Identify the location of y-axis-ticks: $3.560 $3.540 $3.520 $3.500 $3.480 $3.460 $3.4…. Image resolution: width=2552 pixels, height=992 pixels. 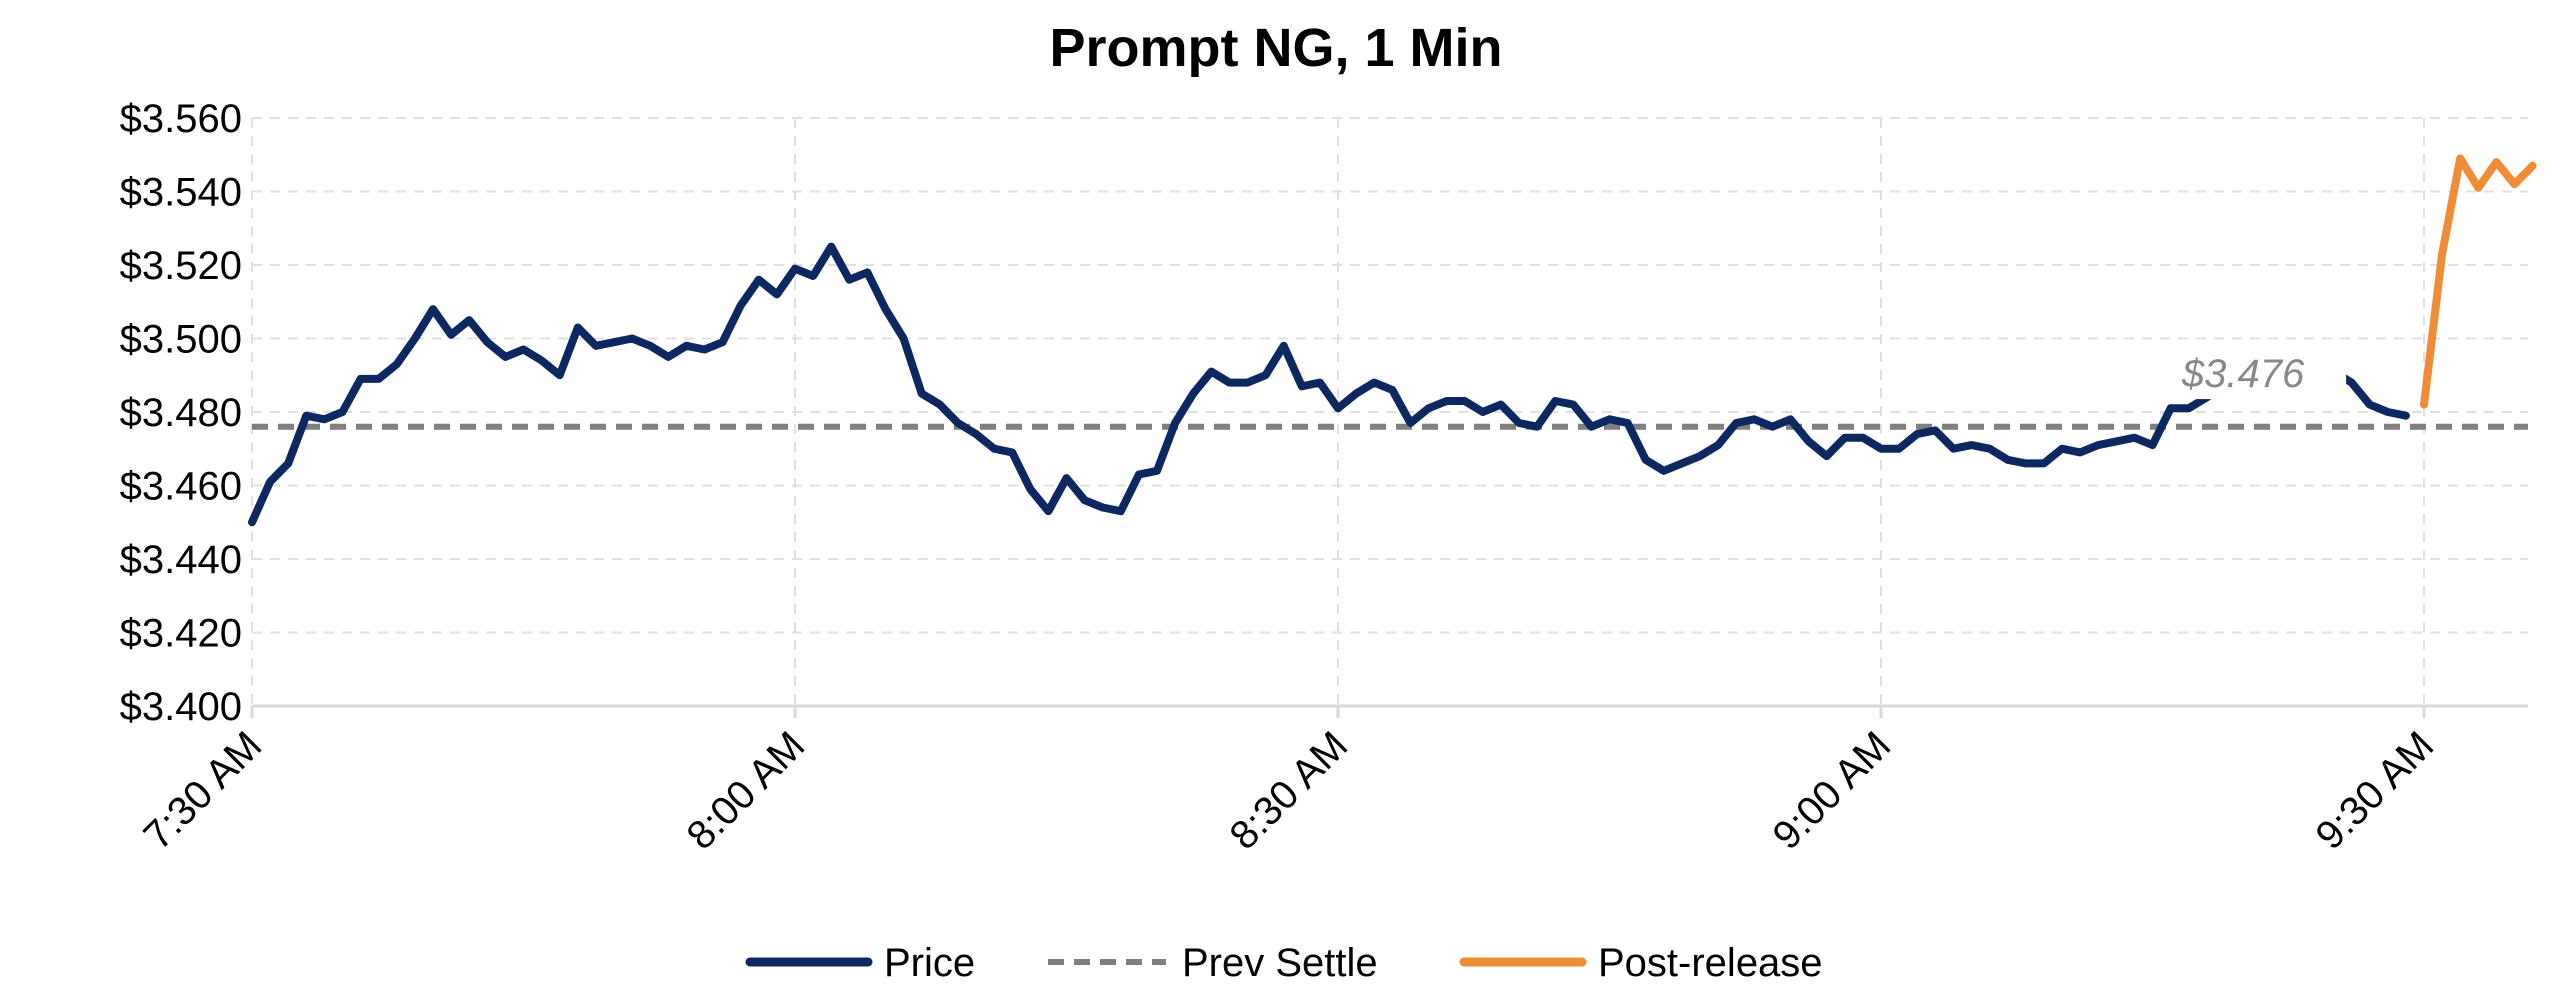
(181, 413).